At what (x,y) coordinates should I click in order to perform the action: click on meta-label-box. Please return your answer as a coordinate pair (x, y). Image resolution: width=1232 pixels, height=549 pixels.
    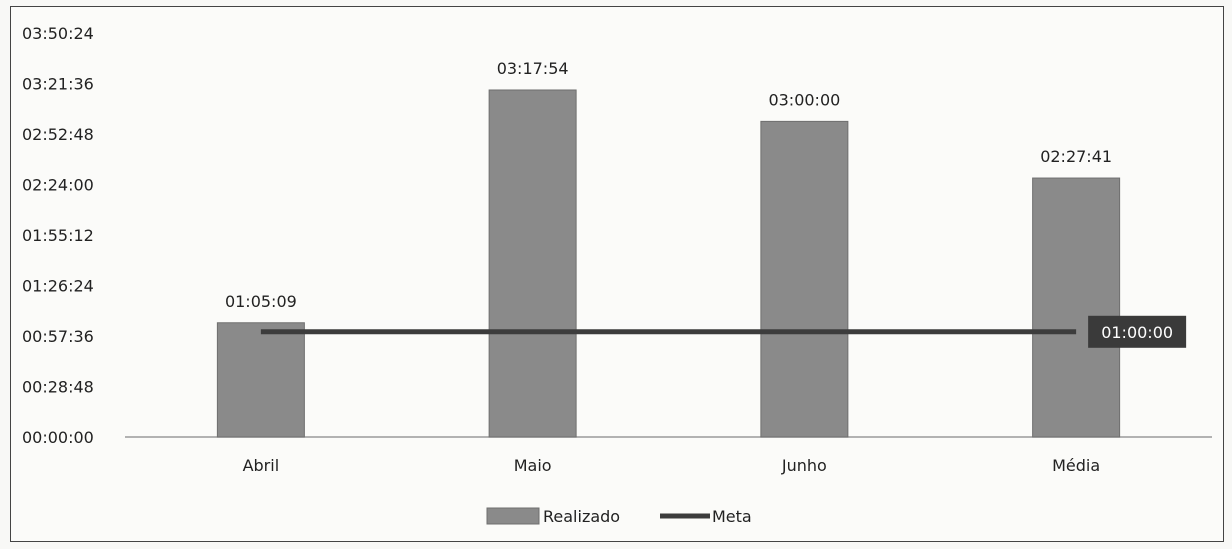
    Looking at the image, I should click on (1137, 331).